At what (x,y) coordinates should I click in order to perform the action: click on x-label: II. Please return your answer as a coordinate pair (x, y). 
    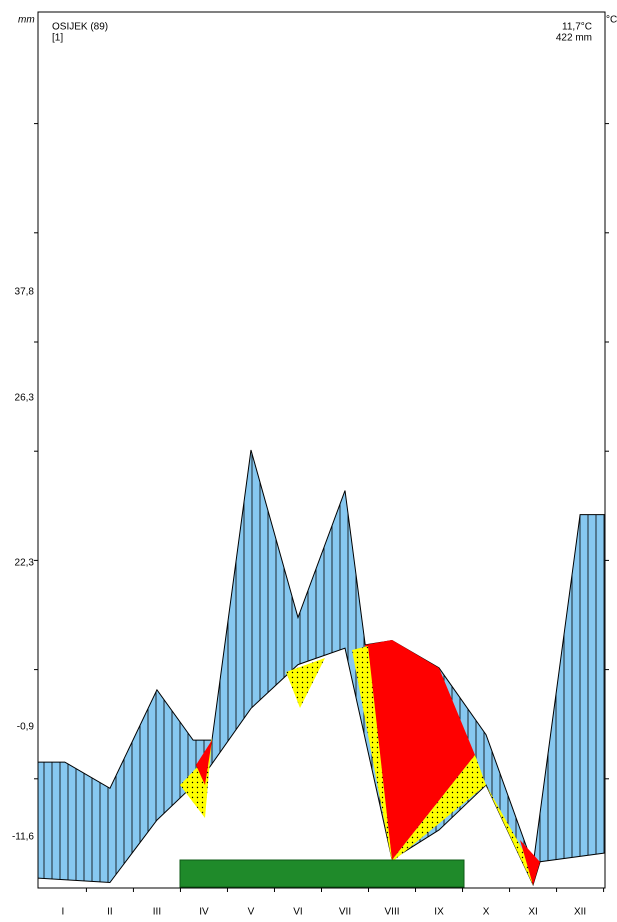
    Looking at the image, I should click on (110, 912).